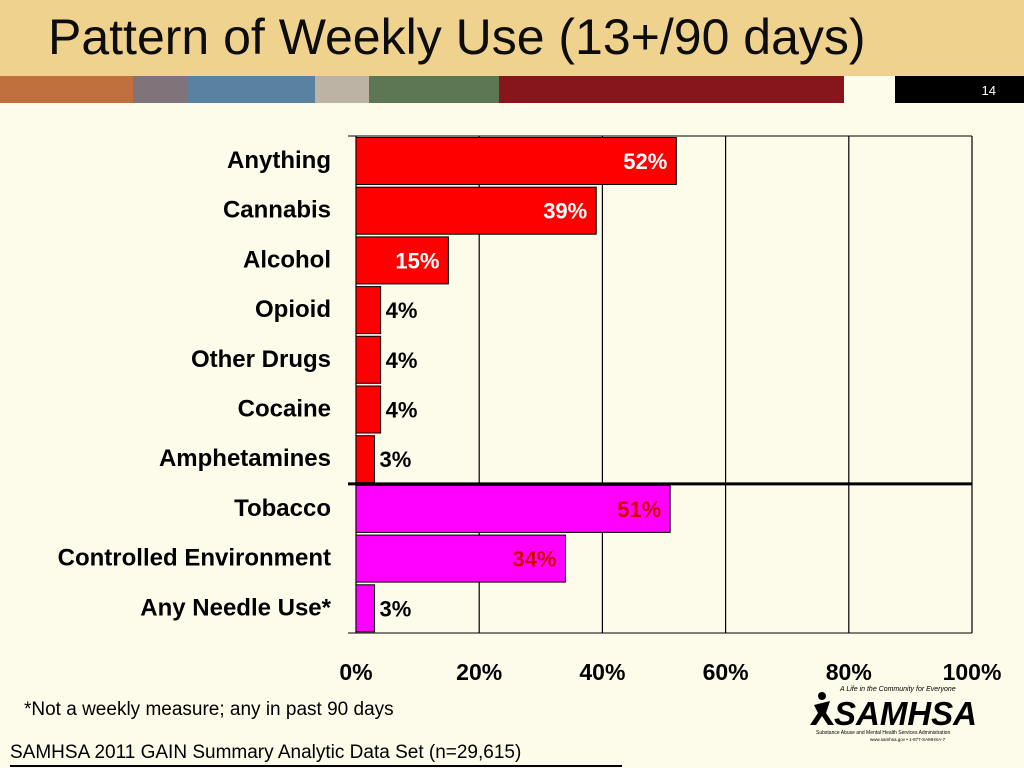 This screenshot has width=1024, height=768. Describe the element at coordinates (457, 37) in the screenshot. I see `slide-title: Pattern of Weekly Use (13+/90 days)` at that location.